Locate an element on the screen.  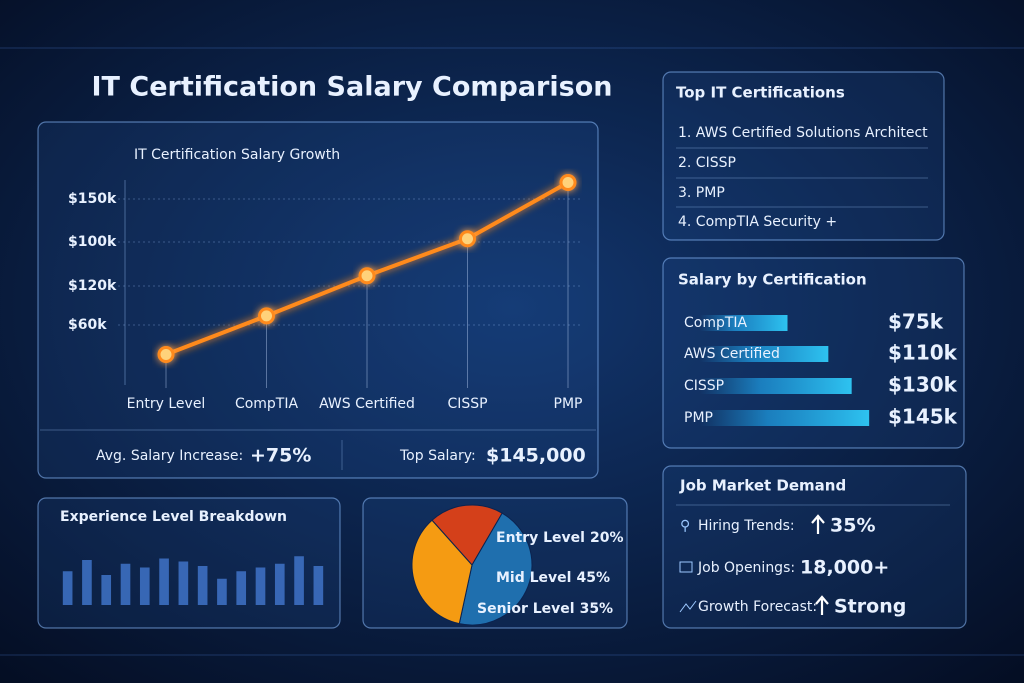
x-tick-label: Entry Level is located at coordinates (166, 404).